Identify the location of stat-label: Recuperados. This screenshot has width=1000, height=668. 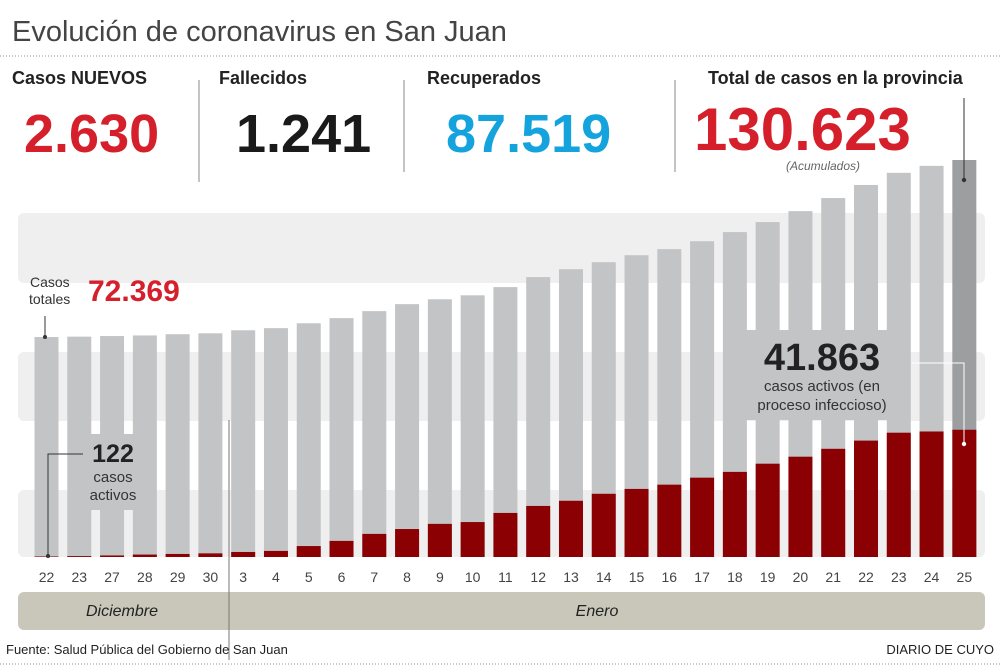
(484, 78).